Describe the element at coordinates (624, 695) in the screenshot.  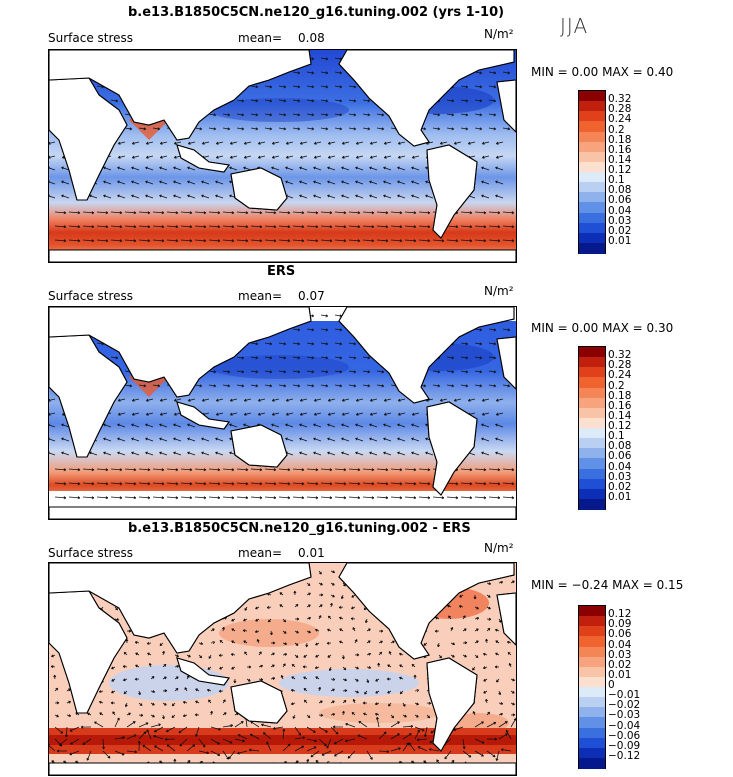
I see `colorbar-tick-label: −0.01` at that location.